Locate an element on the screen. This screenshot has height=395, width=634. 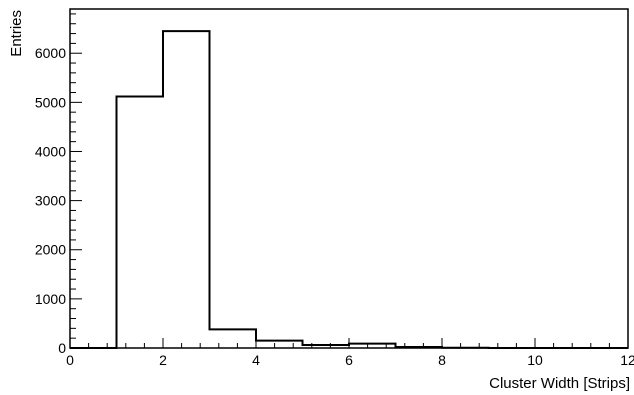
y-tick-label: 0 is located at coordinates (62, 348).